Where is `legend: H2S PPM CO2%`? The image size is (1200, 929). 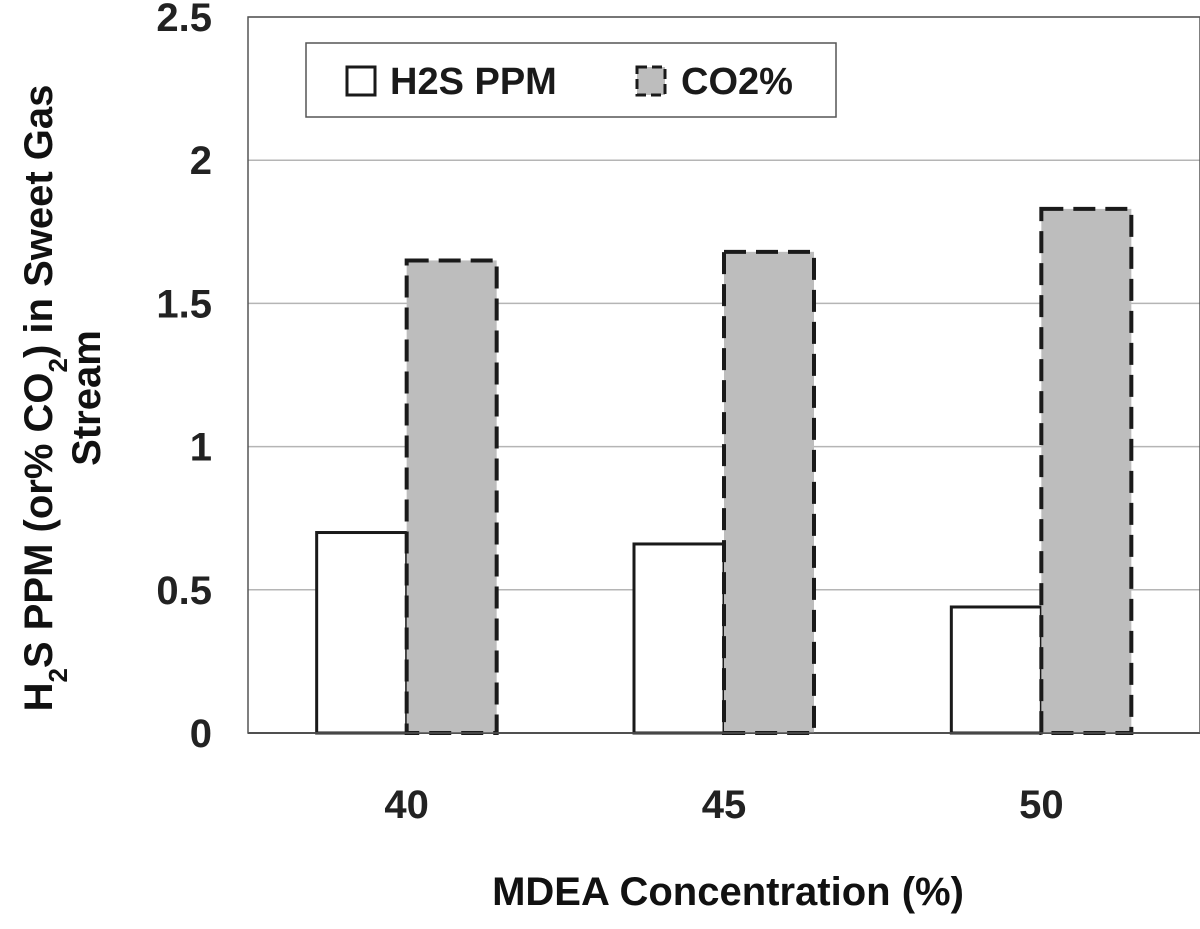 legend: H2S PPM CO2% is located at coordinates (571, 80).